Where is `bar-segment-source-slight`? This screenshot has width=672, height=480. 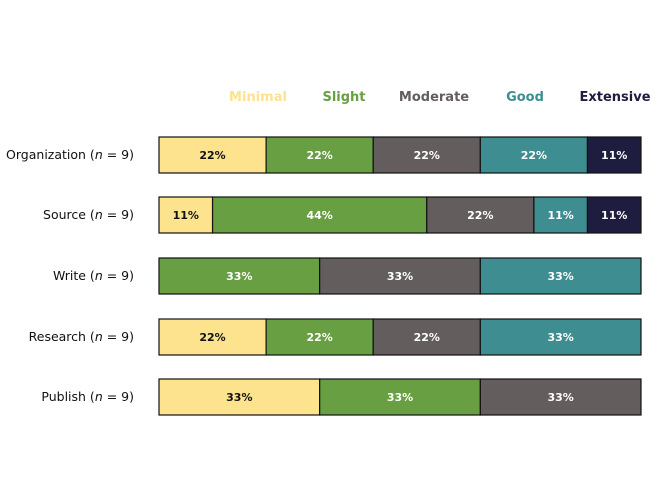
bar-segment-source-slight is located at coordinates (319, 215).